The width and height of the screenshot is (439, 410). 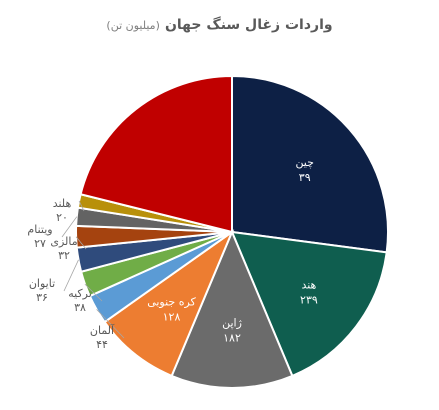 What do you see at coordinates (80, 307) in the screenshot?
I see `slice-value-label: ۳۸` at bounding box center [80, 307].